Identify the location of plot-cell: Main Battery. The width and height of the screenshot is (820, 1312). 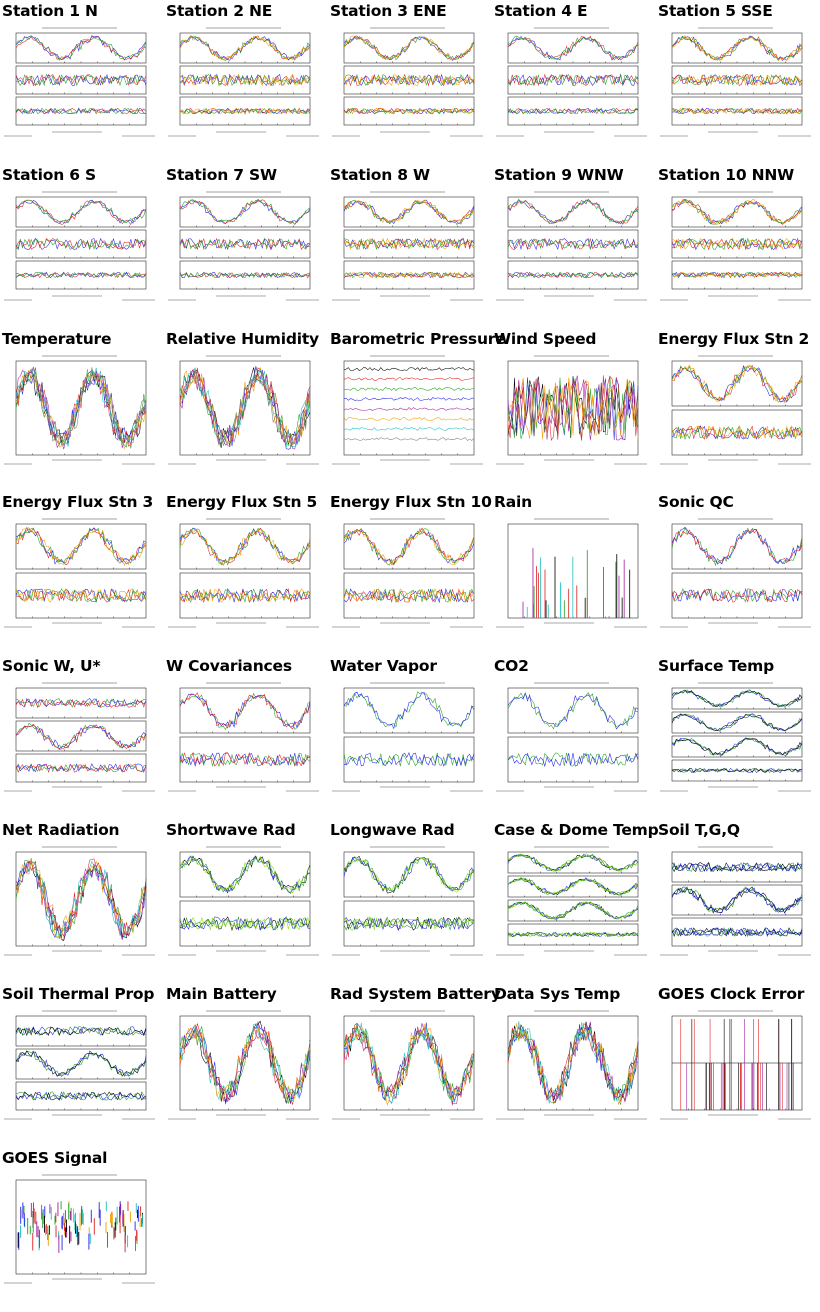
(246, 1056).